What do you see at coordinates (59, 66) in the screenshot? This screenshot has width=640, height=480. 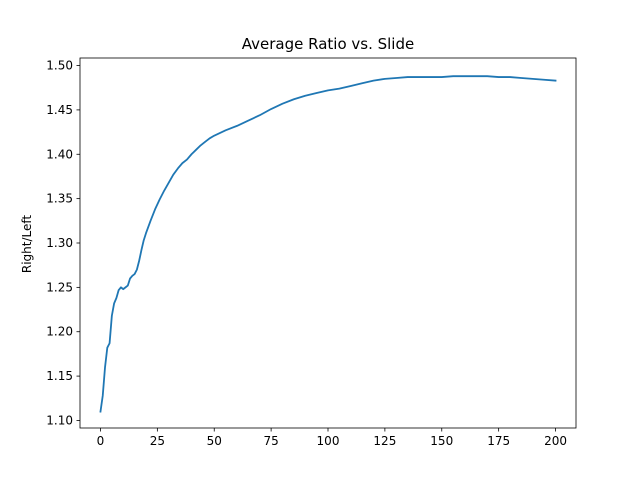 I see `y-tick-label: 1.50` at bounding box center [59, 66].